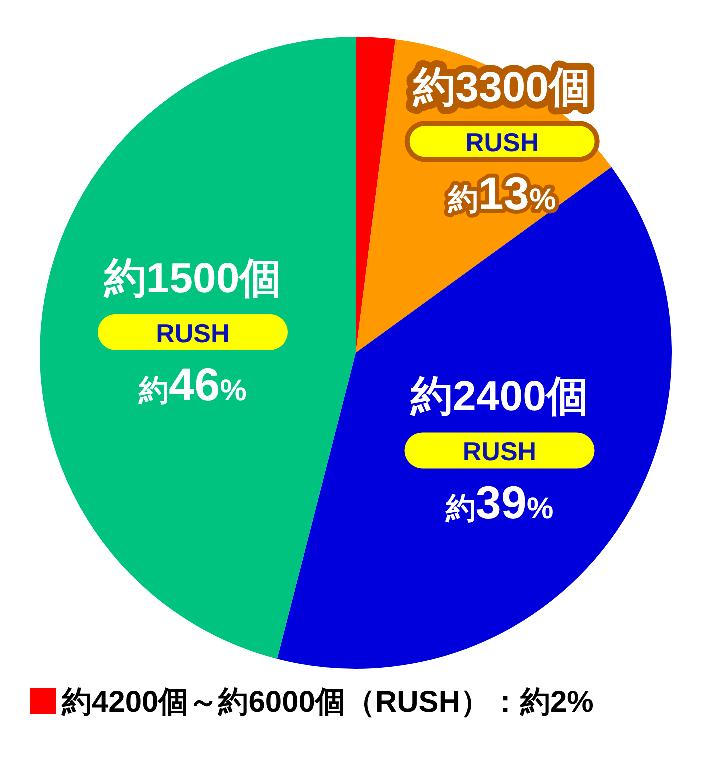  What do you see at coordinates (192, 384) in the screenshot?
I see `data-label: 約46%` at bounding box center [192, 384].